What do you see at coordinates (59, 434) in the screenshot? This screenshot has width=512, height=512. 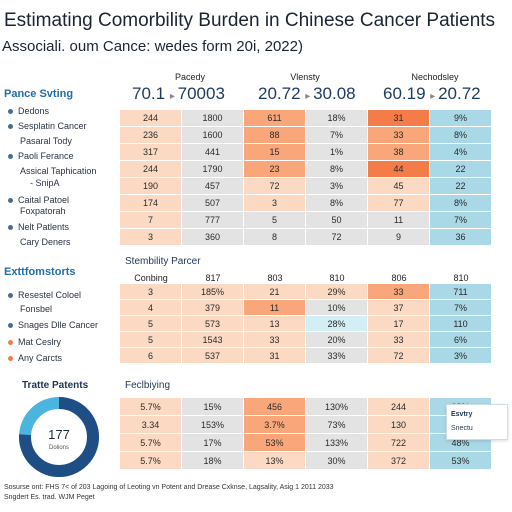 I see `donut-value: 177` at bounding box center [59, 434].